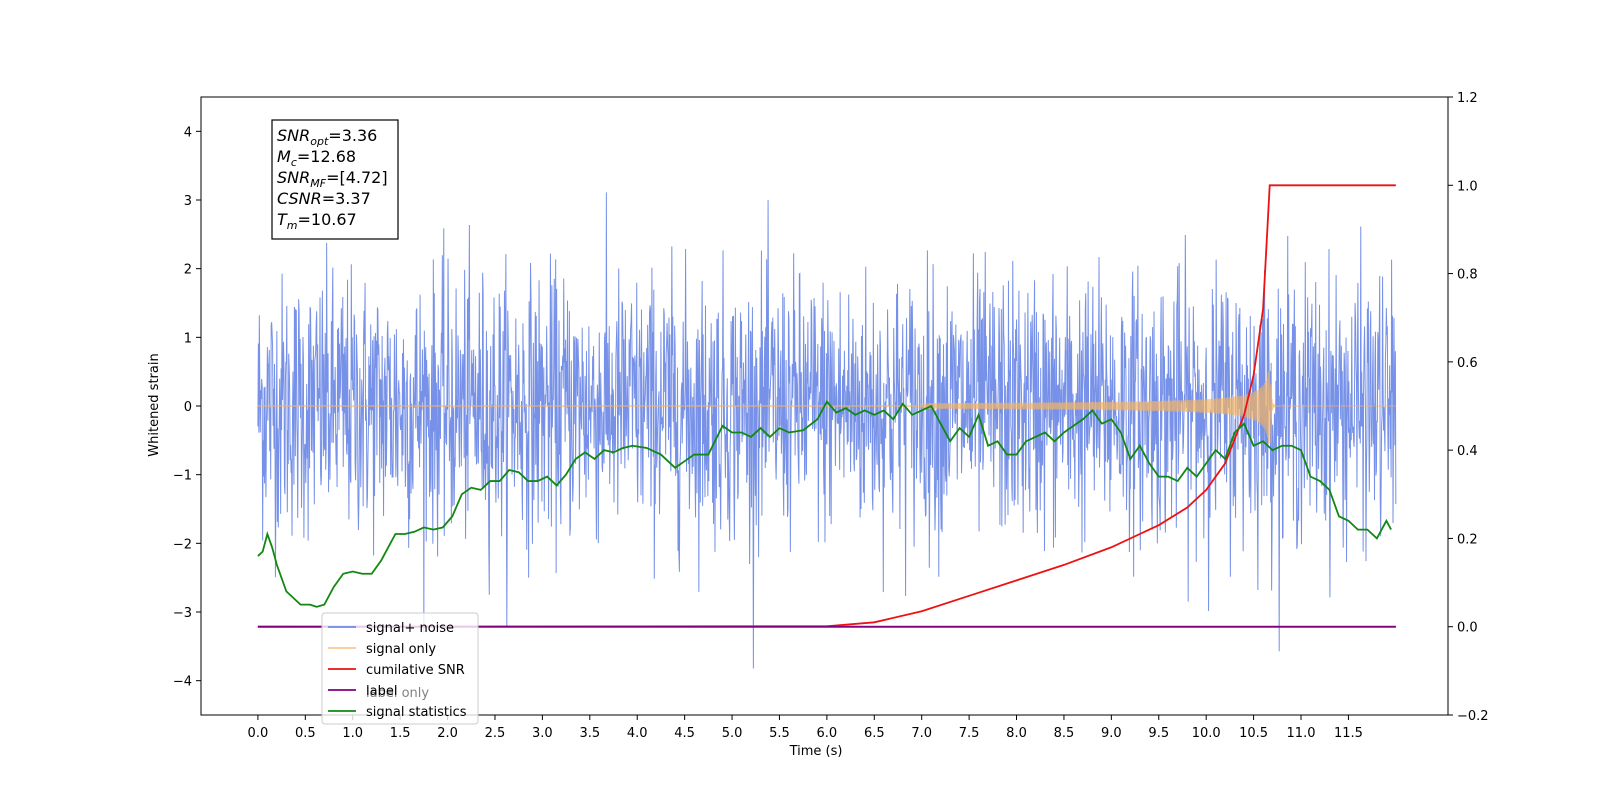  What do you see at coordinates (589, 733) in the screenshot?
I see `x-tick-label: 3.5` at bounding box center [589, 733].